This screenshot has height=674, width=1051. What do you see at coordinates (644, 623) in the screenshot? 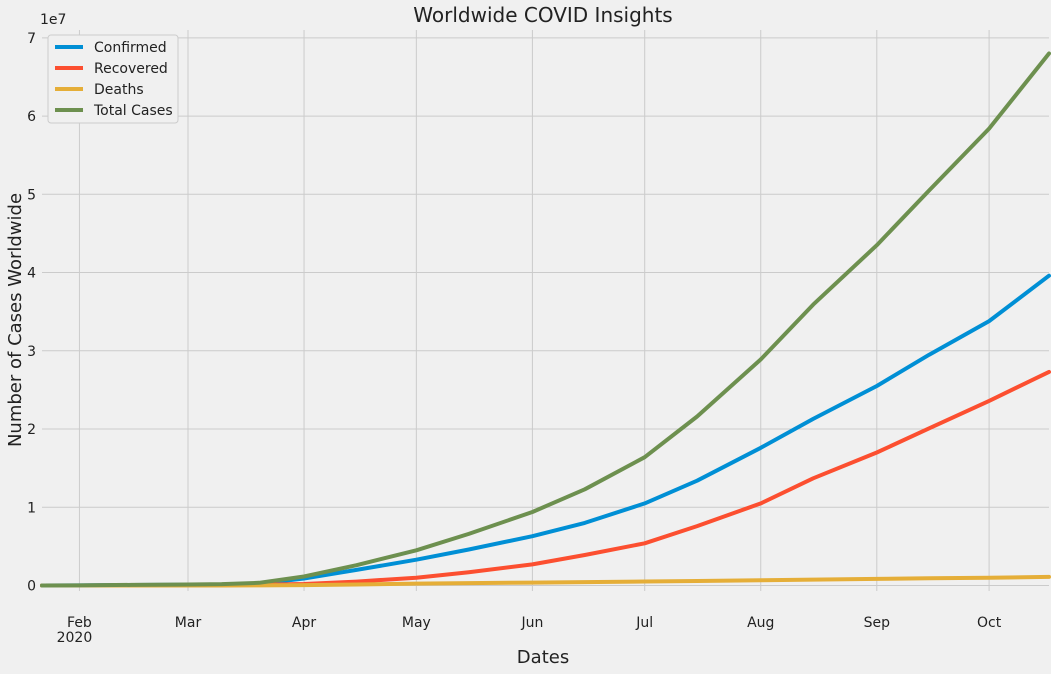
I see `x-tick-label: Jul` at bounding box center [644, 623].